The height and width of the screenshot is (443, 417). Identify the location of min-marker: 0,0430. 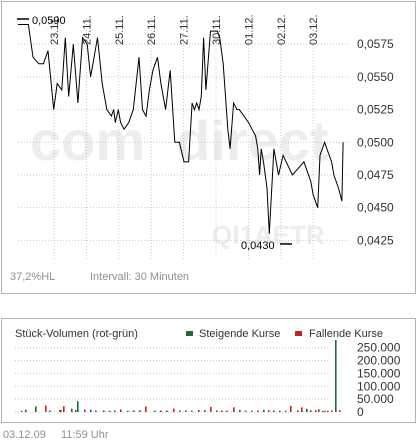
(266, 246).